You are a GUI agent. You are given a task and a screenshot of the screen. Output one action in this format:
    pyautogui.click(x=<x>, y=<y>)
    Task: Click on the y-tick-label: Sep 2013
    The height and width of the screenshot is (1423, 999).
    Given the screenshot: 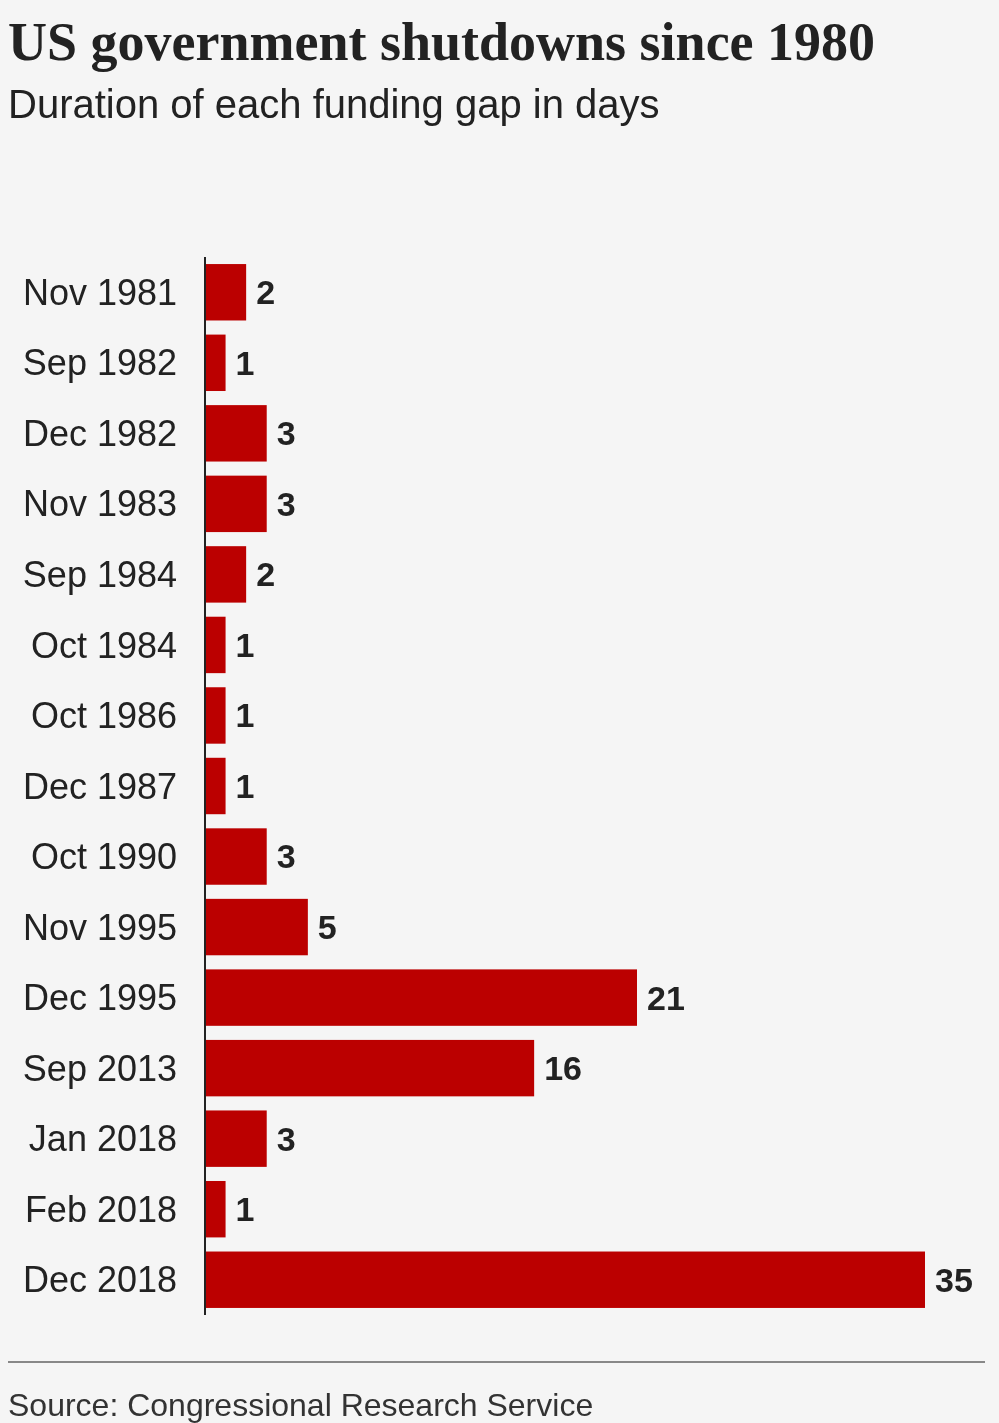 What is the action you would take?
    pyautogui.click(x=99, y=1068)
    